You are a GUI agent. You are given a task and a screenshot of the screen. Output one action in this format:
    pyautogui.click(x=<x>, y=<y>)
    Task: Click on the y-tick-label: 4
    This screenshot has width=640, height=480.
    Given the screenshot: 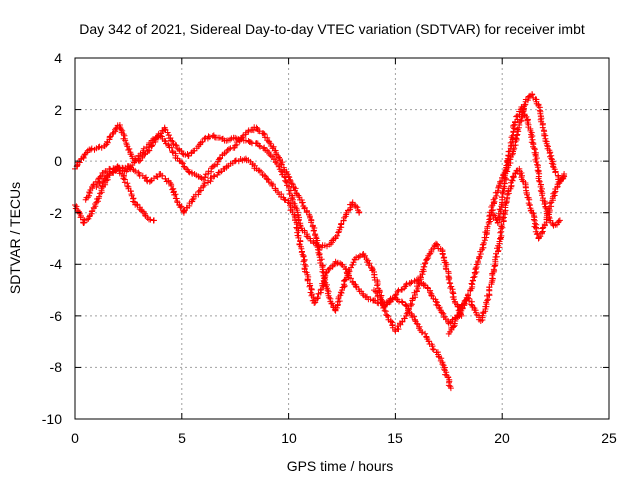 What is the action you would take?
    pyautogui.click(x=58, y=58)
    